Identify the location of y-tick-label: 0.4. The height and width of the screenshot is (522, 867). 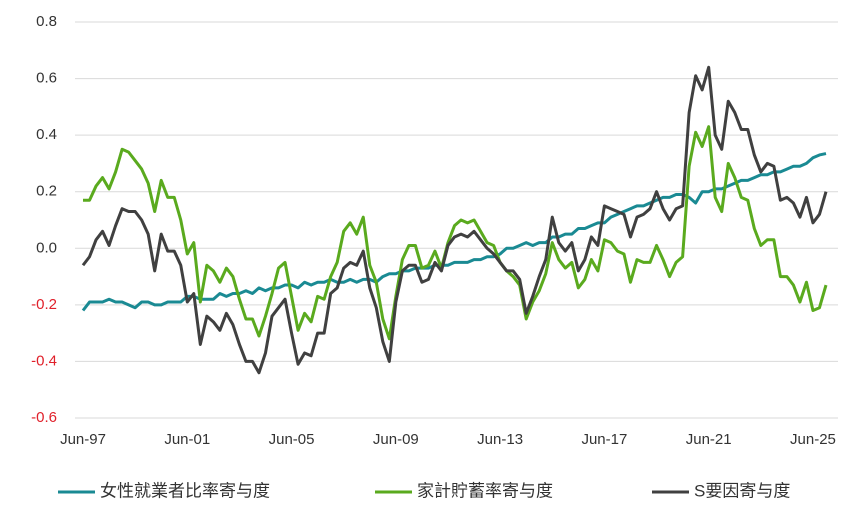
(46, 134).